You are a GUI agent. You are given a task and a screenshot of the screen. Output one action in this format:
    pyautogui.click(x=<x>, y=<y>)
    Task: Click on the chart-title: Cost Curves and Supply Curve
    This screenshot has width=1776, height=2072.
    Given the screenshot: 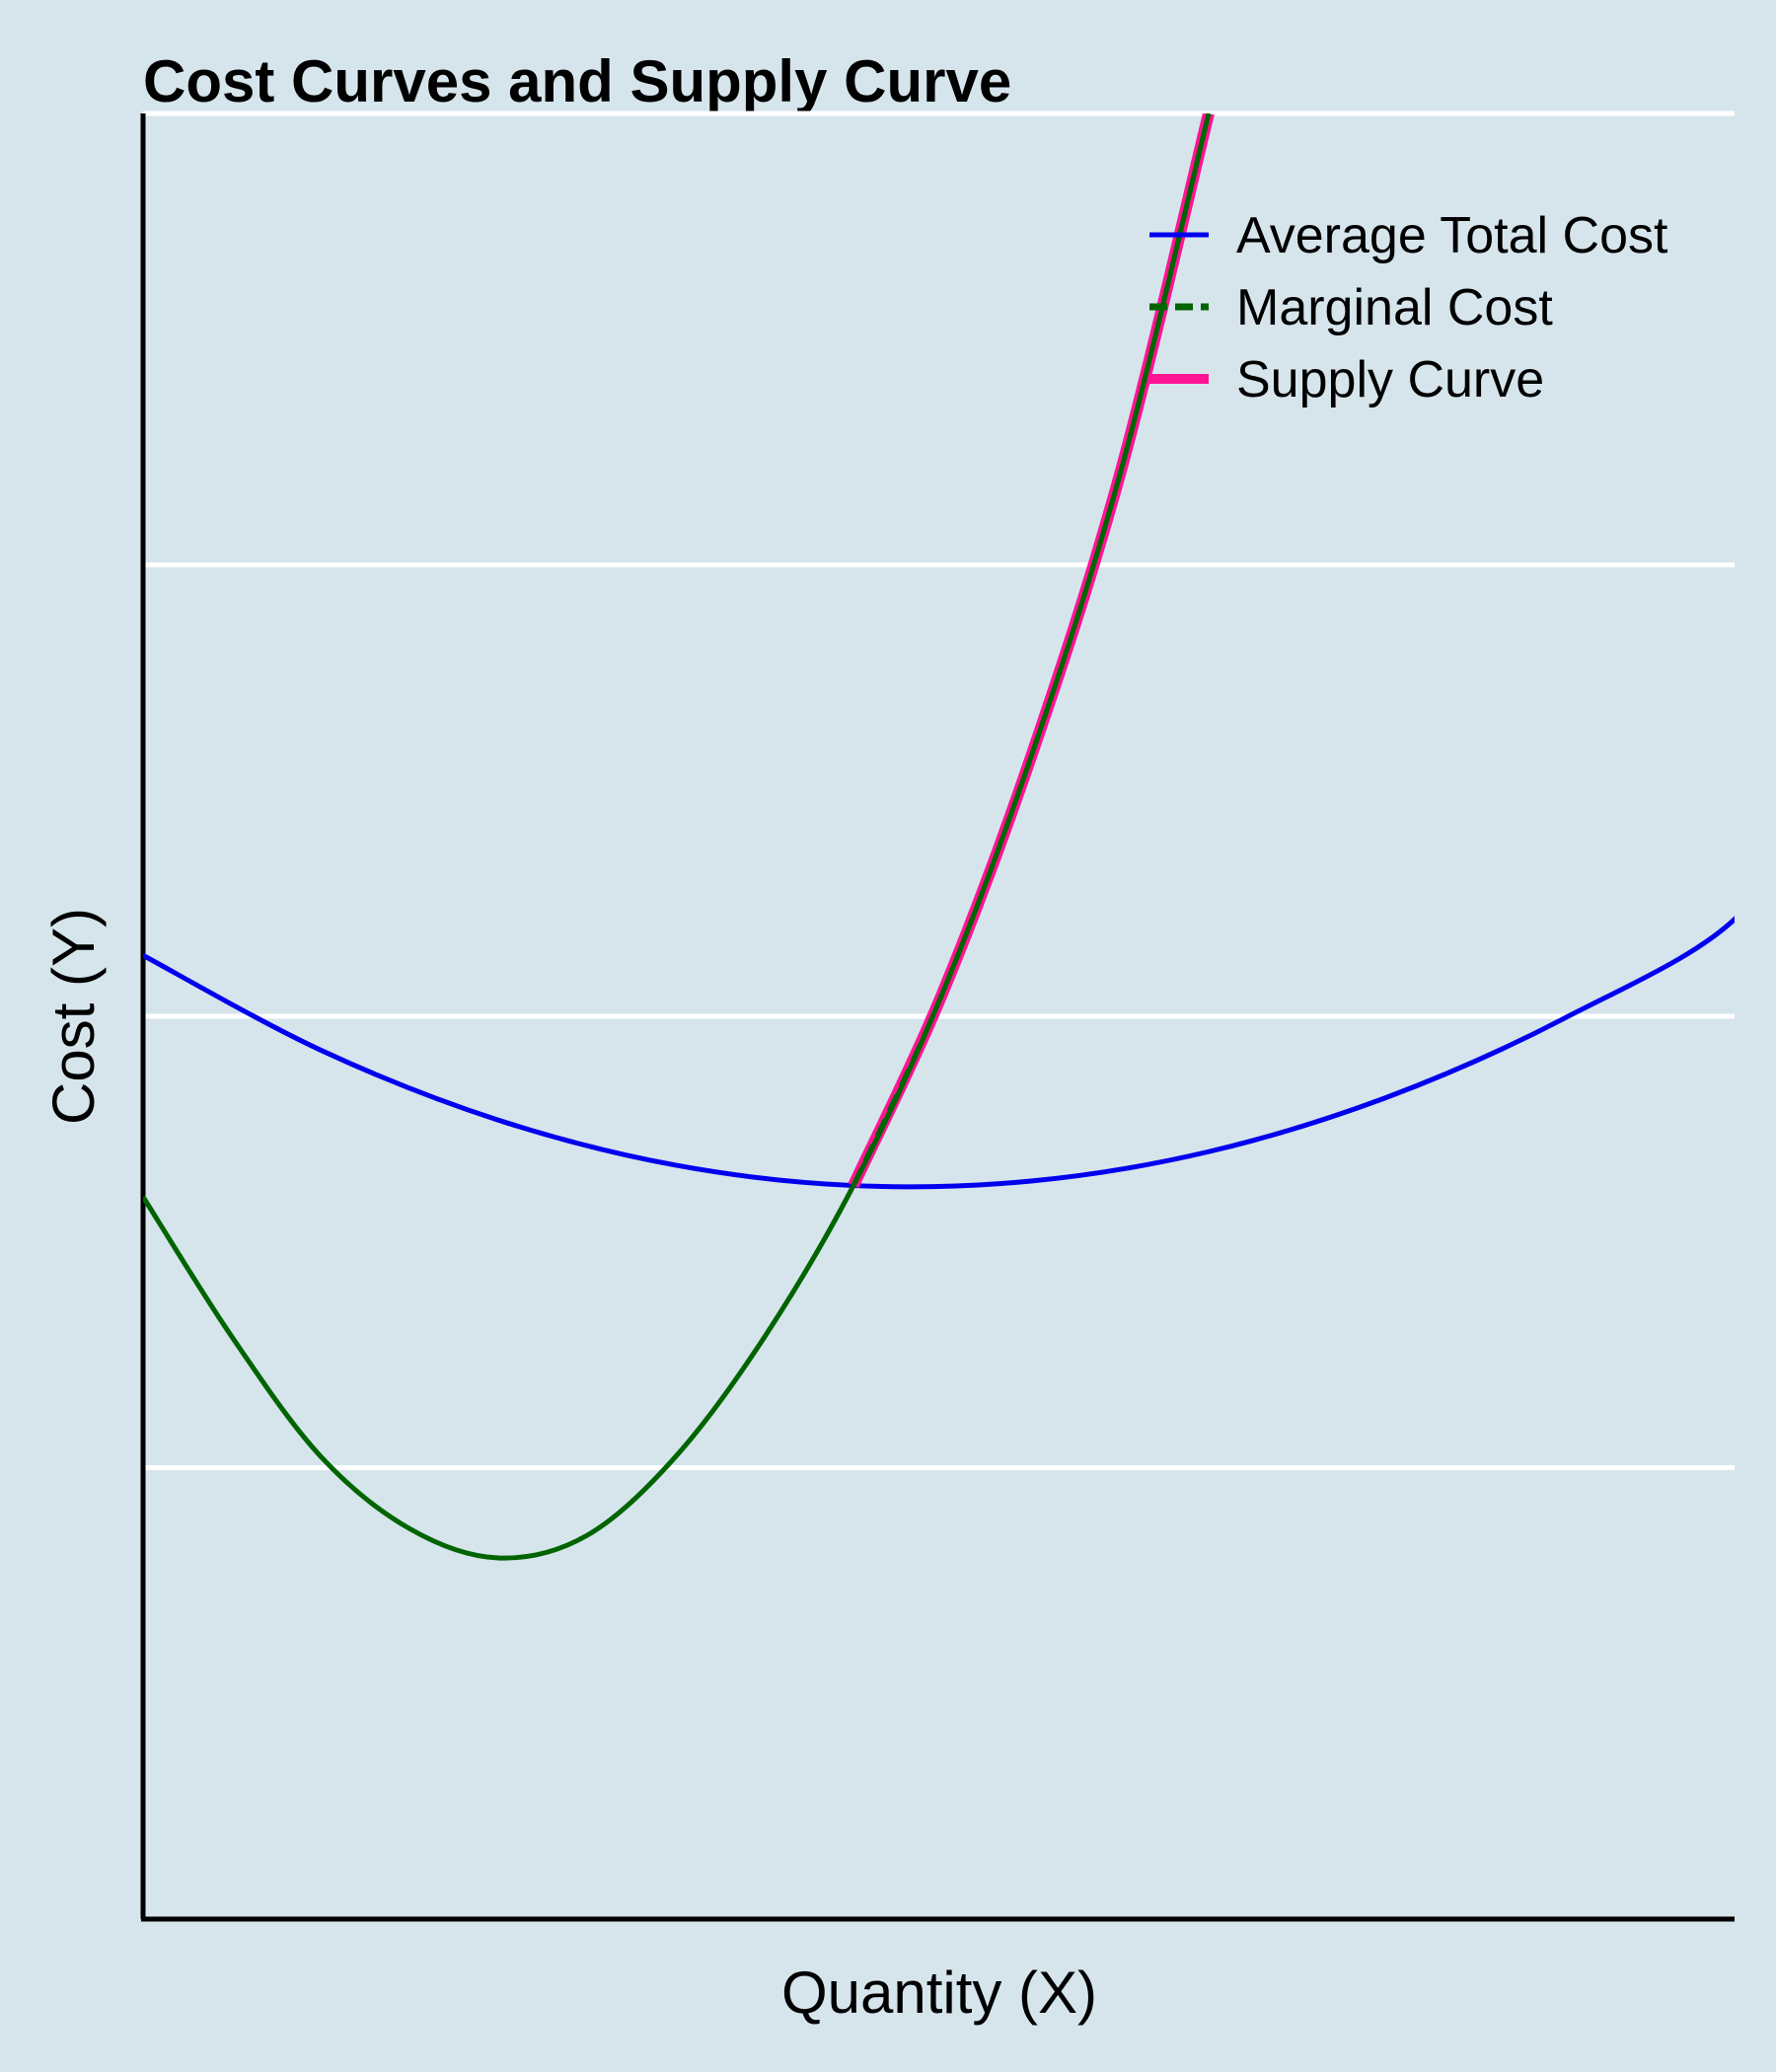 What is the action you would take?
    pyautogui.click(x=577, y=81)
    